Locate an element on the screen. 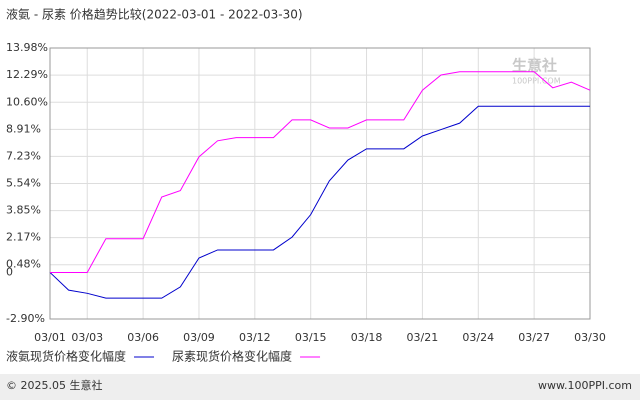  x-tick-label: 03/03 is located at coordinates (87, 337).